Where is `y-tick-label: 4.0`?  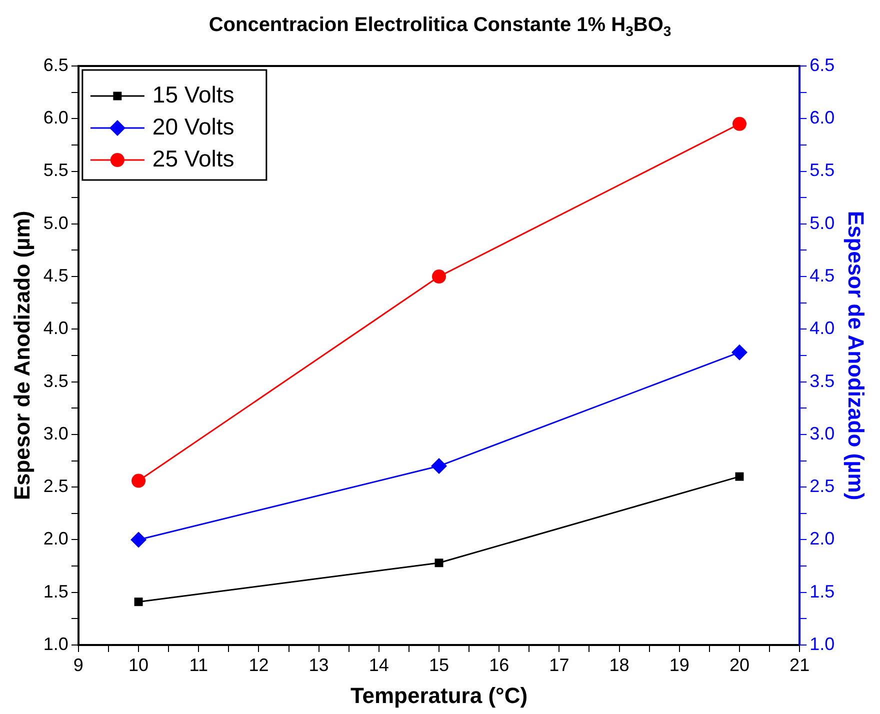
y-tick-label: 4.0 is located at coordinates (55, 328).